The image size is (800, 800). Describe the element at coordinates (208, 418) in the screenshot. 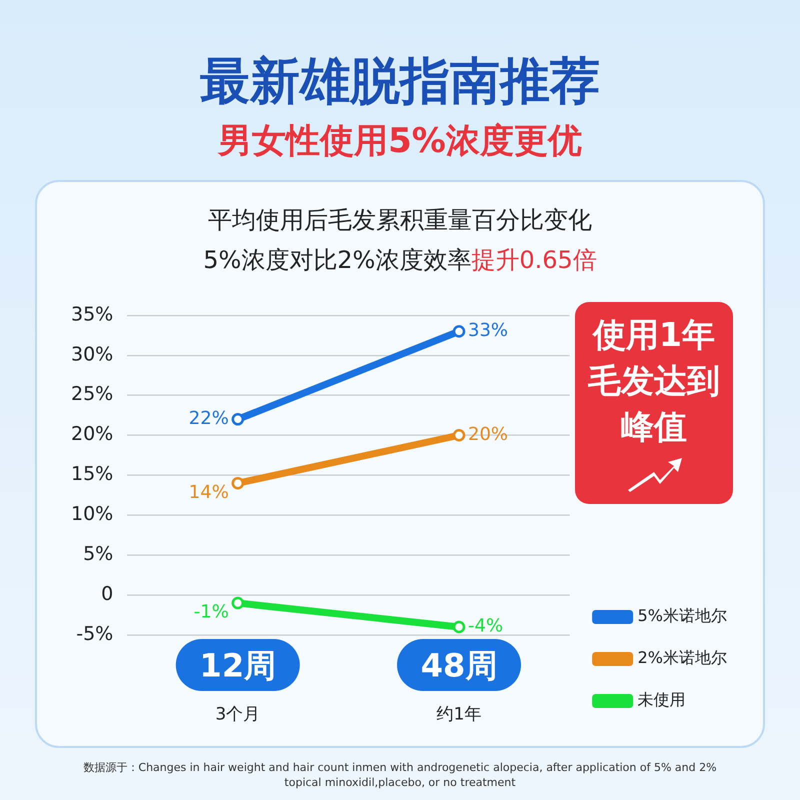

I see `data-label: 22%` at that location.